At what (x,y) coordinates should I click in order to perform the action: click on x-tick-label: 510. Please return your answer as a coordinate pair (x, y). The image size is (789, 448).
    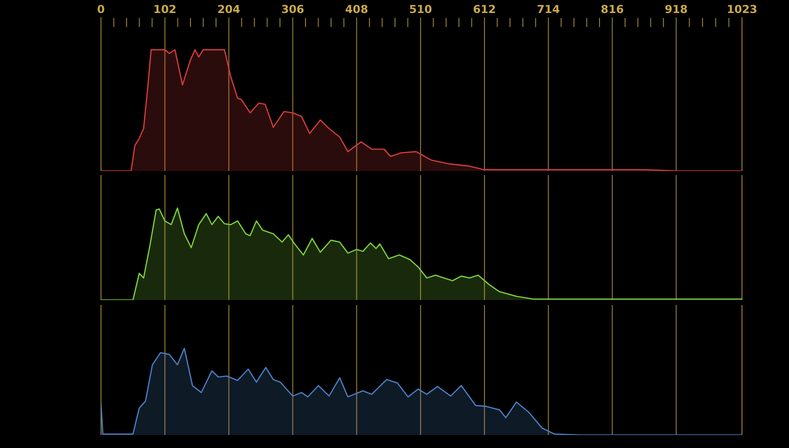
    Looking at the image, I should click on (420, 9).